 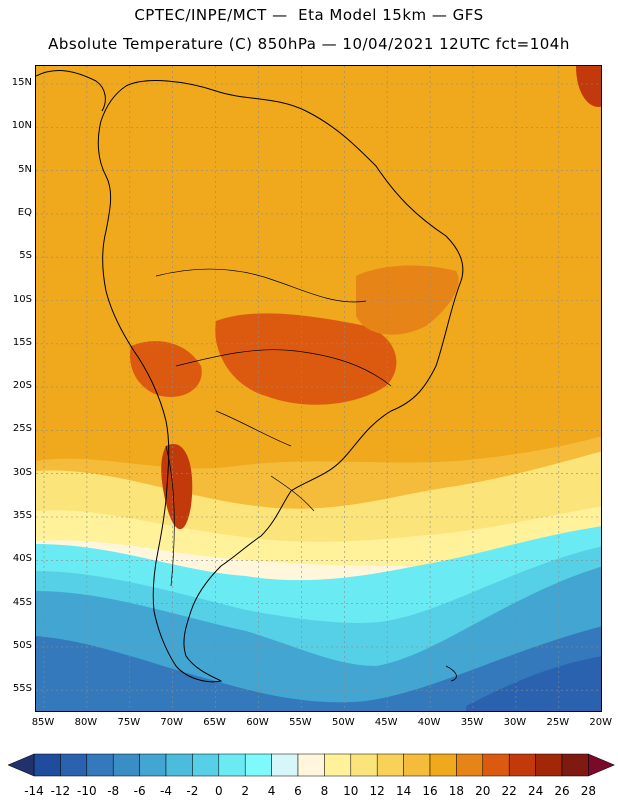 What do you see at coordinates (257, 722) in the screenshot?
I see `lon-label: 60W` at bounding box center [257, 722].